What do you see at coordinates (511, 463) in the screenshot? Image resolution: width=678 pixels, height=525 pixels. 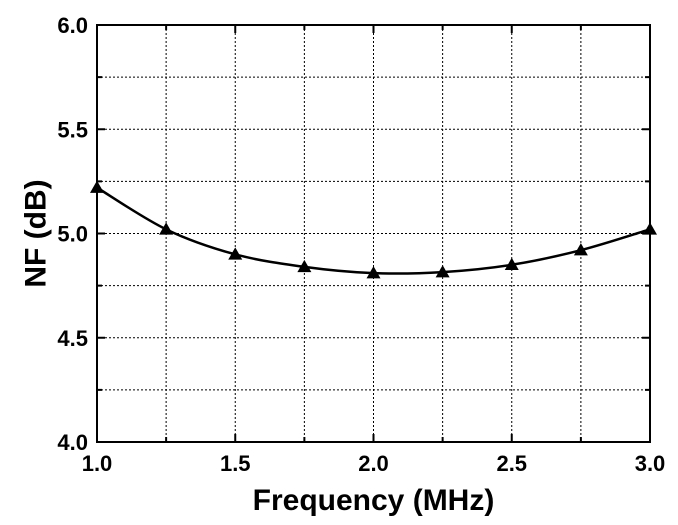 I see `x-tick-label: 2.5` at bounding box center [511, 463].